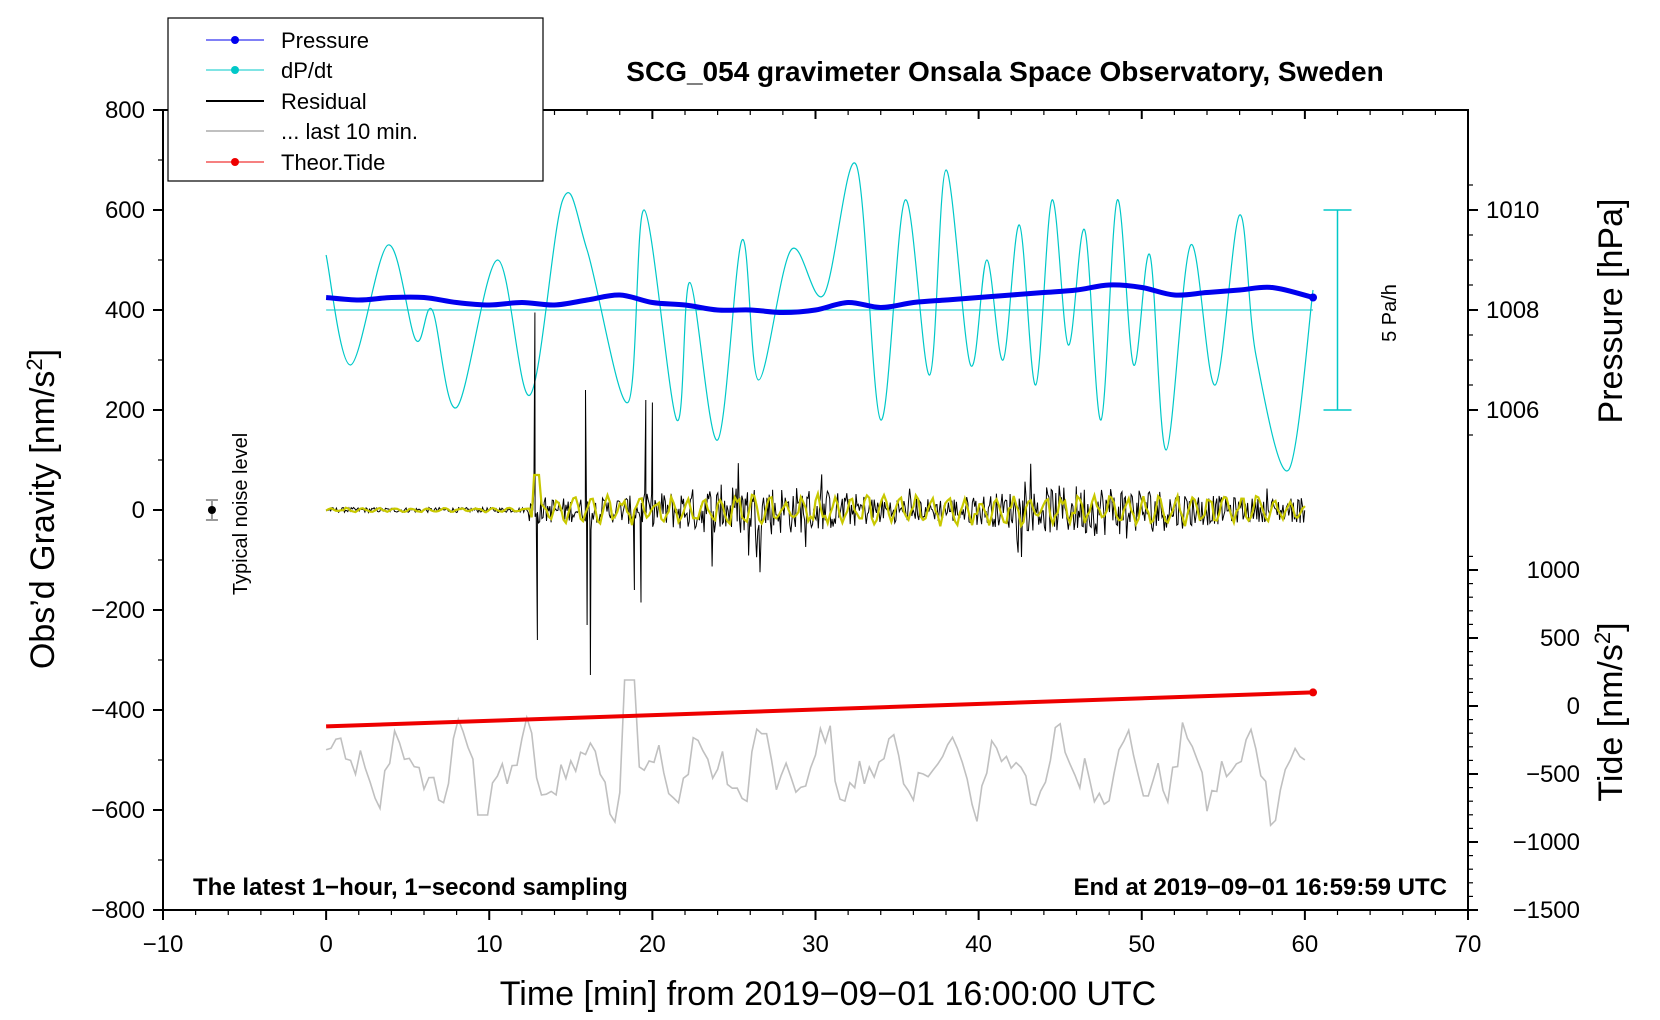  I want to click on legend-label-residual: Residual, so click(324, 101).